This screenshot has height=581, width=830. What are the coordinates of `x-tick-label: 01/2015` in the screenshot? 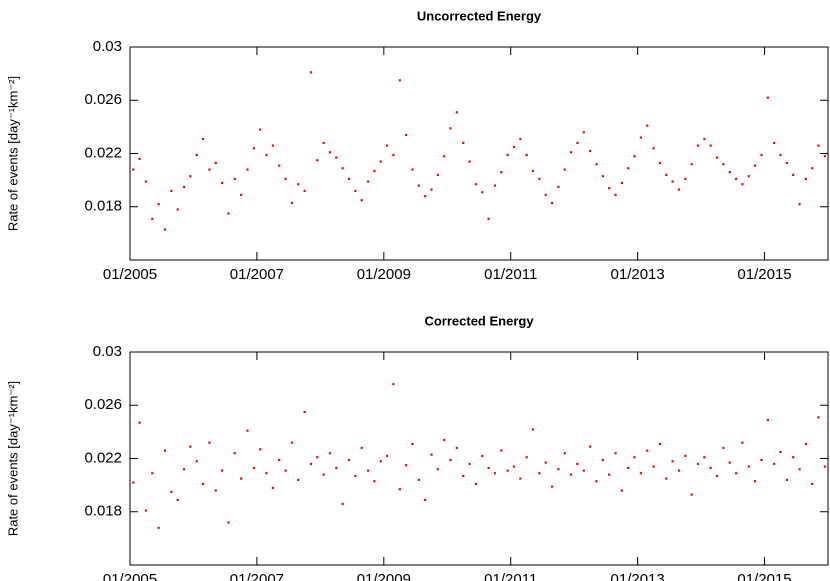 It's located at (764, 576).